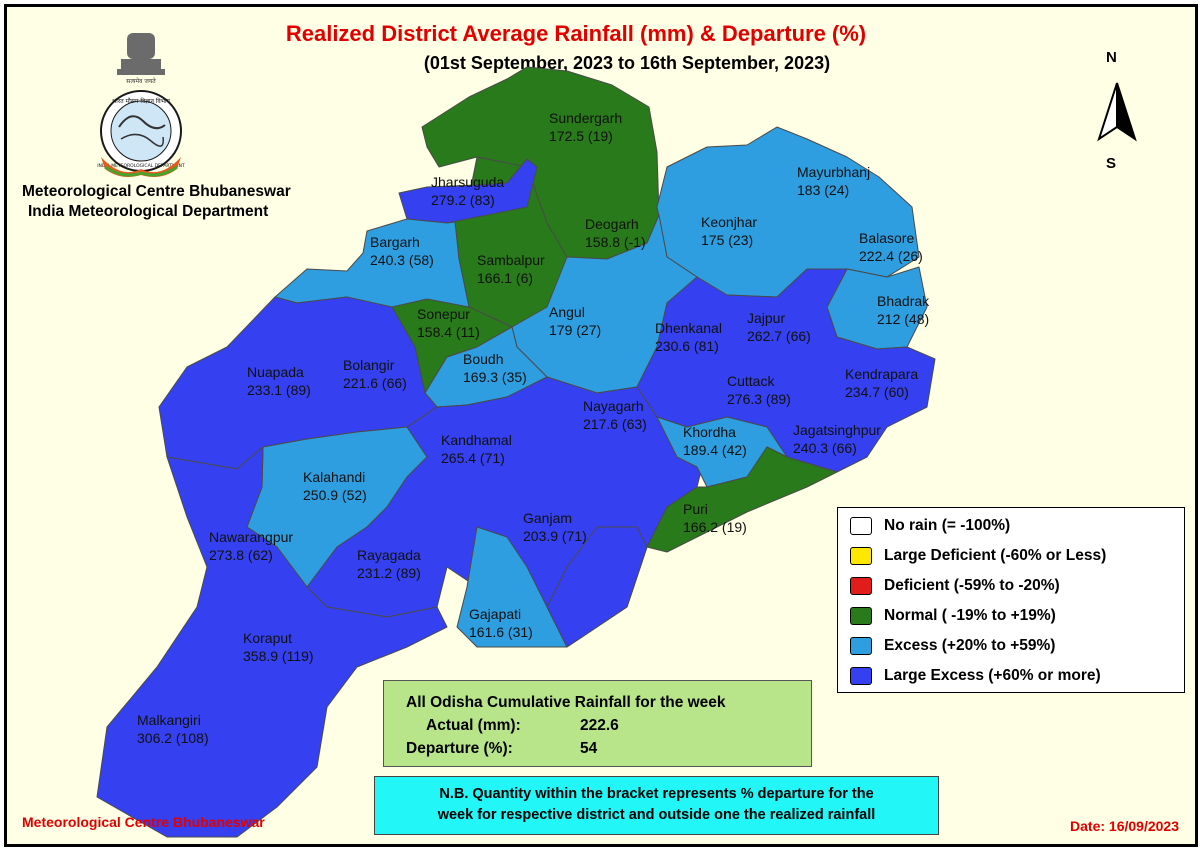 The height and width of the screenshot is (849, 1200). What do you see at coordinates (141, 81) in the screenshot?
I see `svg-text: सत्यमेव जयते` at bounding box center [141, 81].